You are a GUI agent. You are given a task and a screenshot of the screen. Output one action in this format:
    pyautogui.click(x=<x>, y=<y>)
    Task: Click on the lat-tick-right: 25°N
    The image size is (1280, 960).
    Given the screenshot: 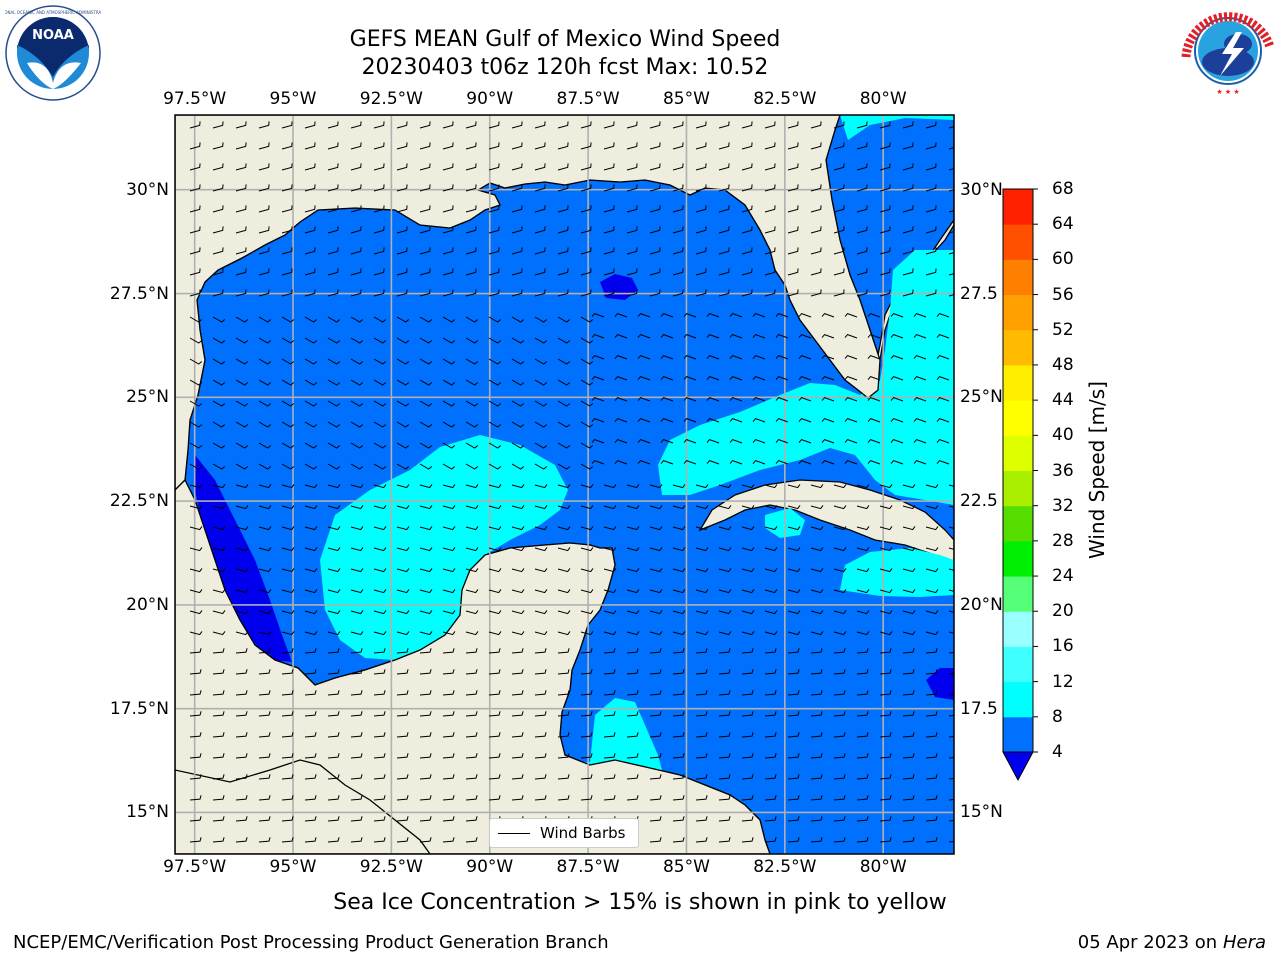 What is the action you would take?
    pyautogui.click(x=981, y=397)
    